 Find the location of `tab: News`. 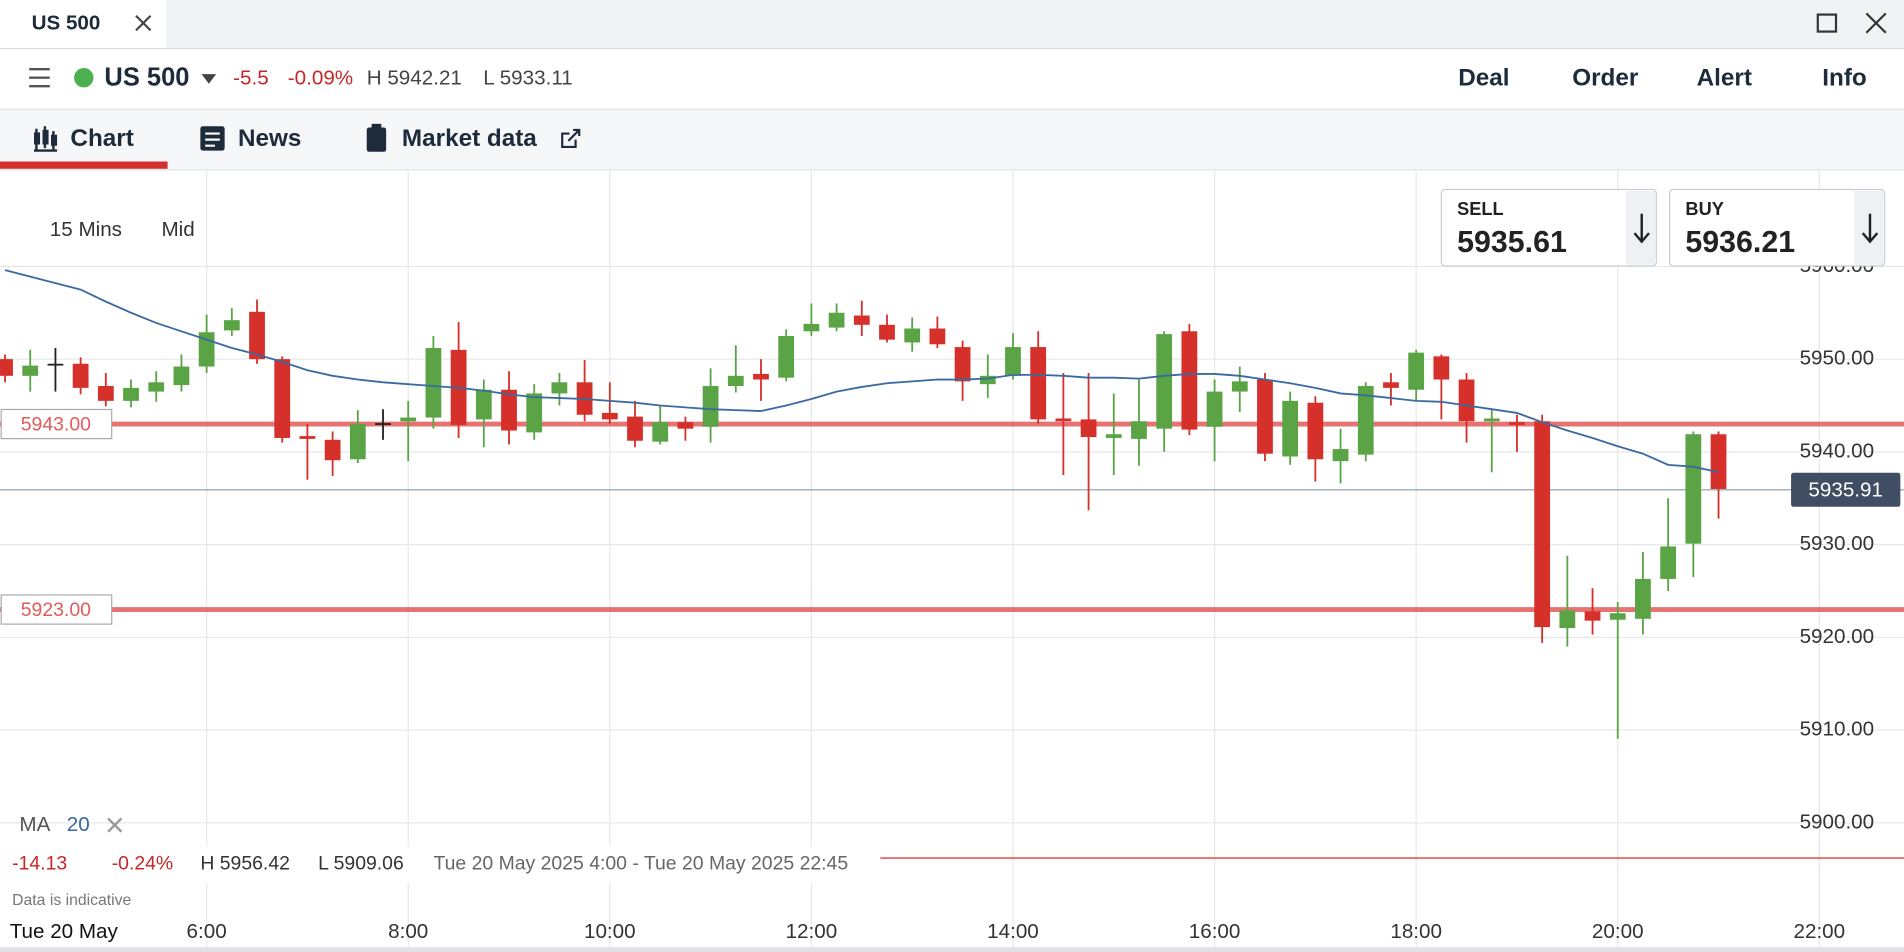

tab: News is located at coordinates (269, 138).